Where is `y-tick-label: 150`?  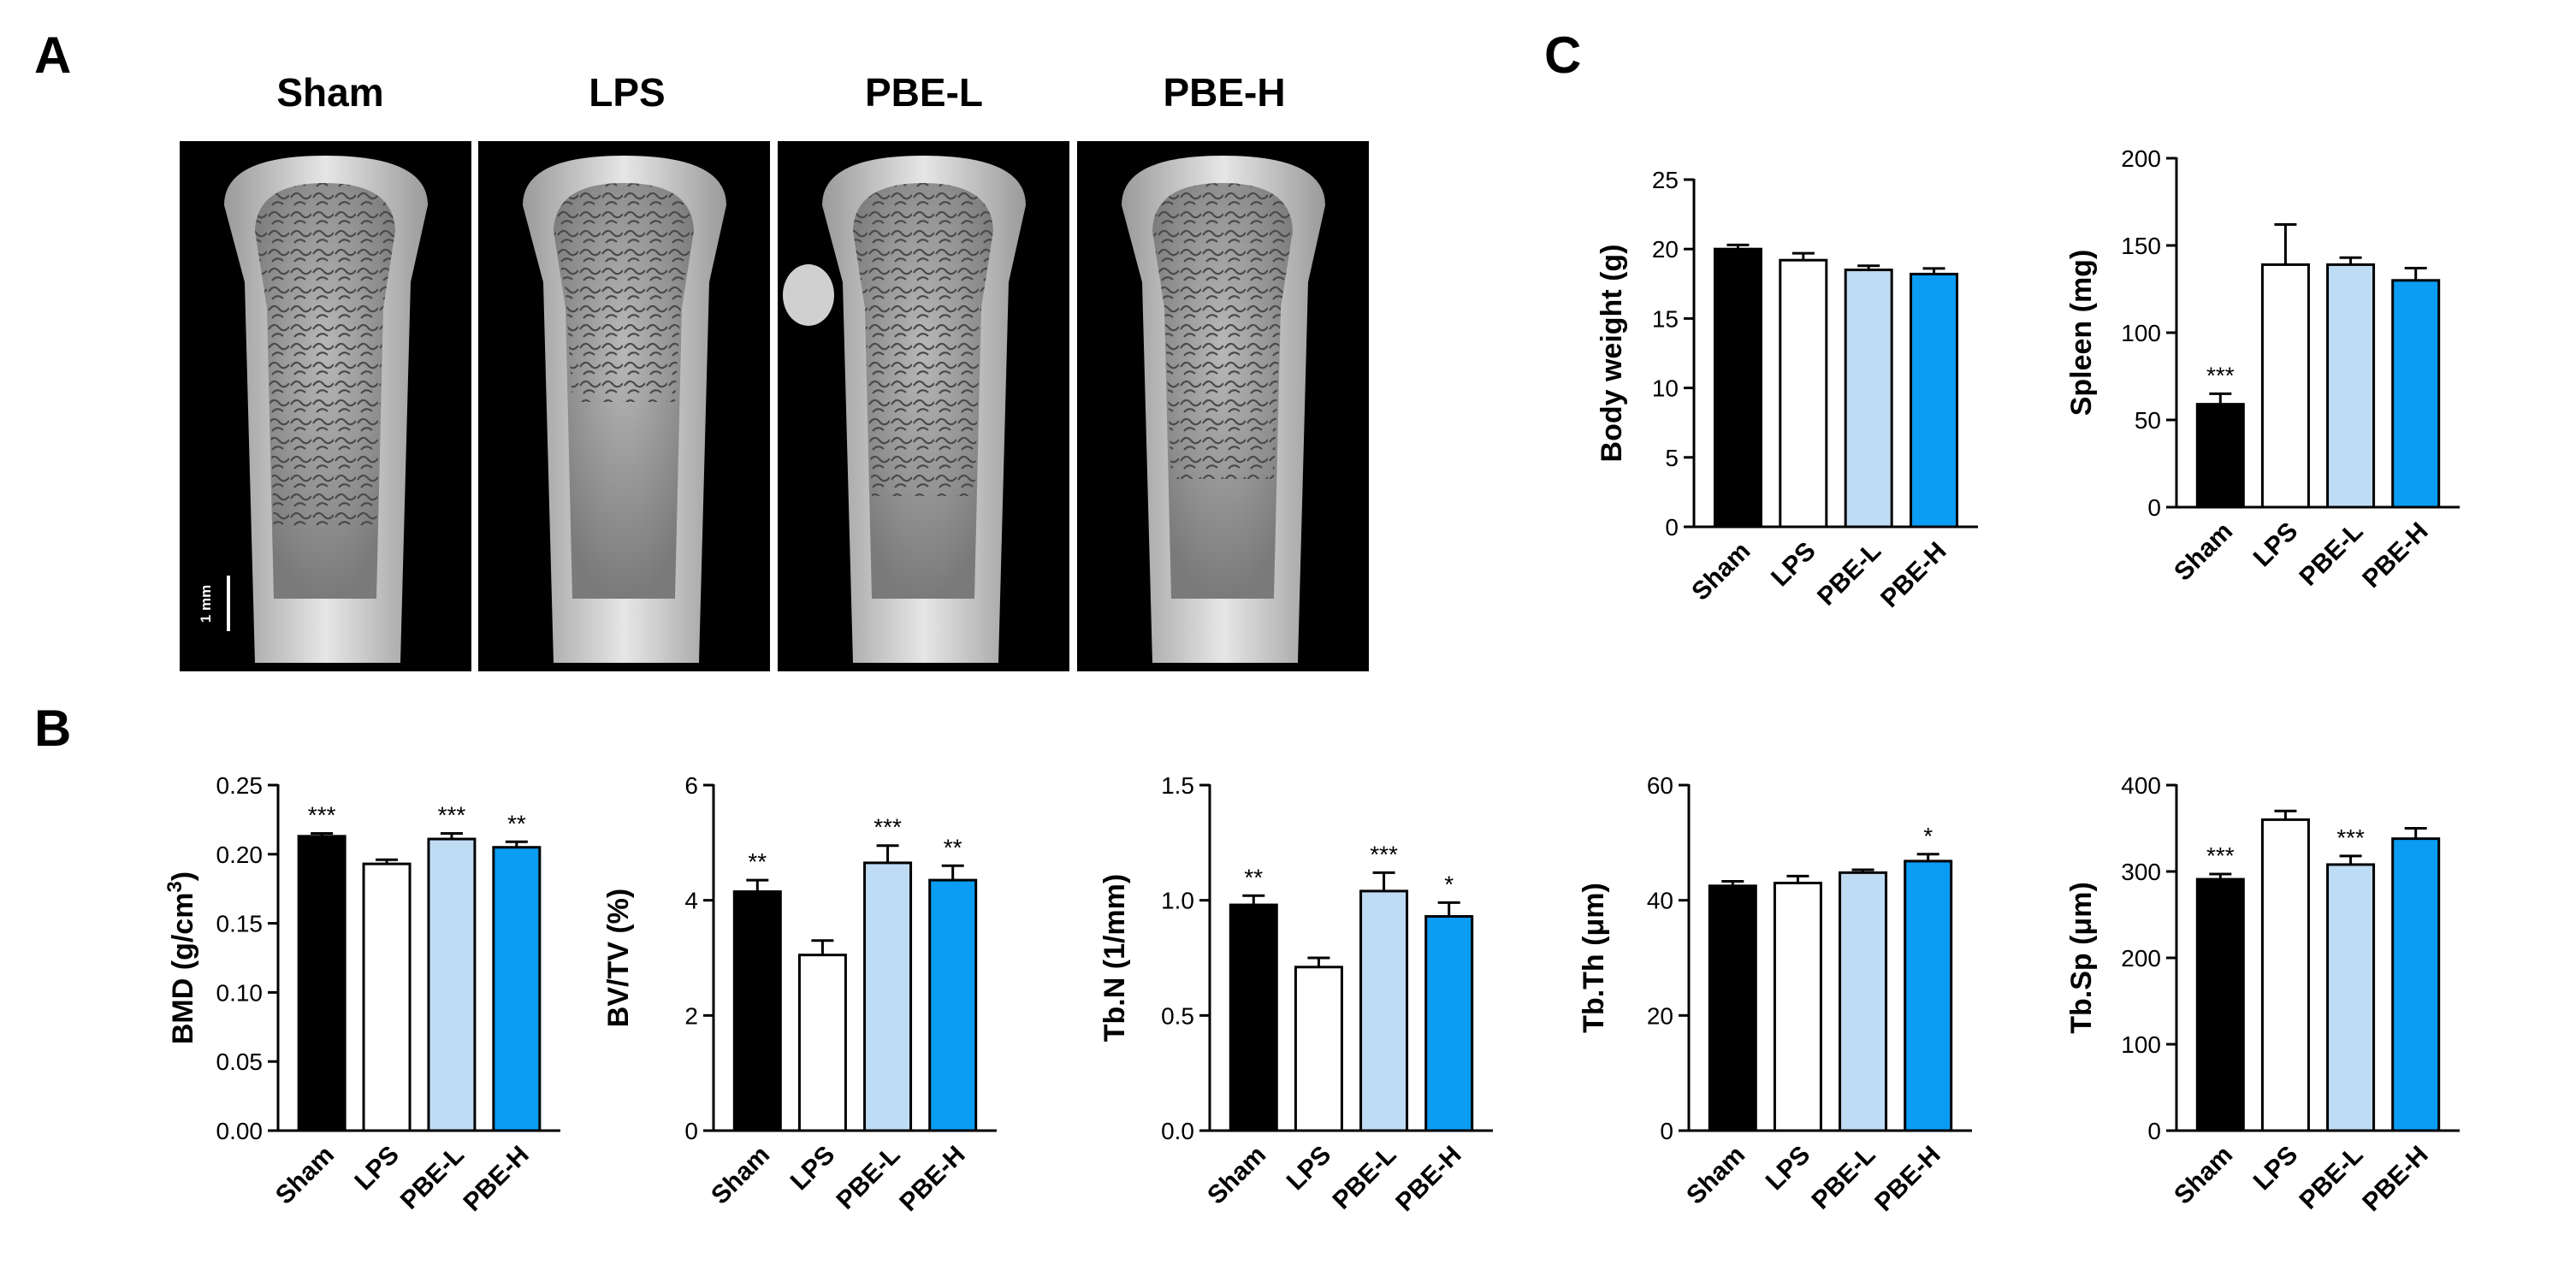 y-tick-label: 150 is located at coordinates (2141, 246).